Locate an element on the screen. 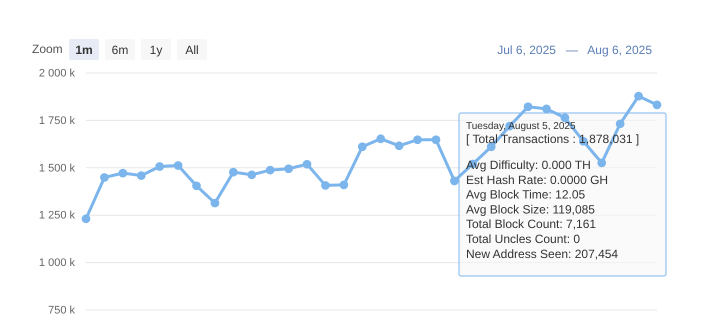 The image size is (709, 329). annotation: Total Block Count: 7,161 is located at coordinates (531, 224).